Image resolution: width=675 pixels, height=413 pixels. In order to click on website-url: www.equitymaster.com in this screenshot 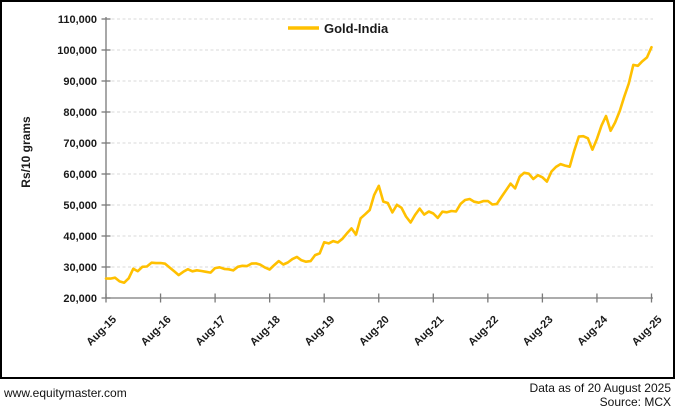, I will do `click(65, 393)`.